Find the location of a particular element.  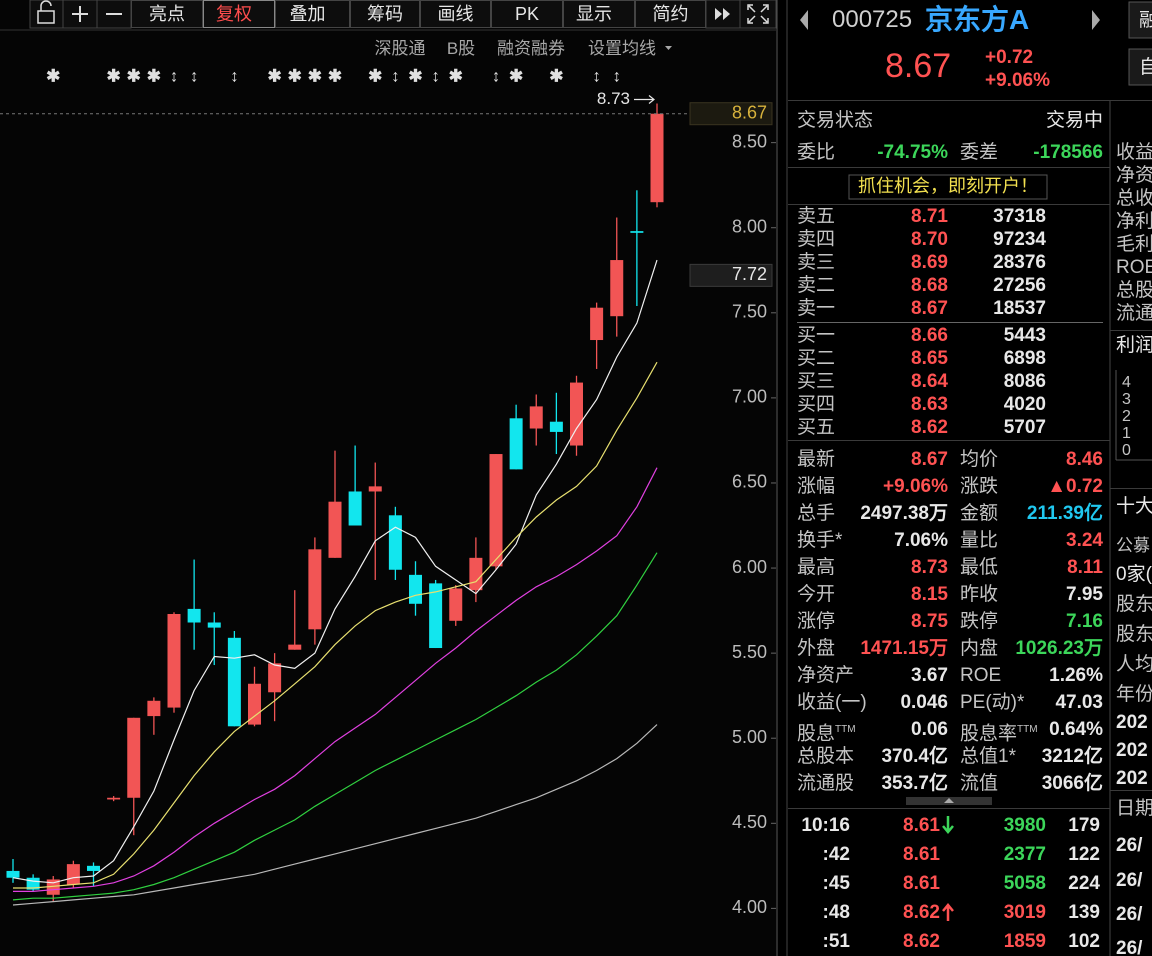

toolbar-label: 叠加 is located at coordinates (307, 14).